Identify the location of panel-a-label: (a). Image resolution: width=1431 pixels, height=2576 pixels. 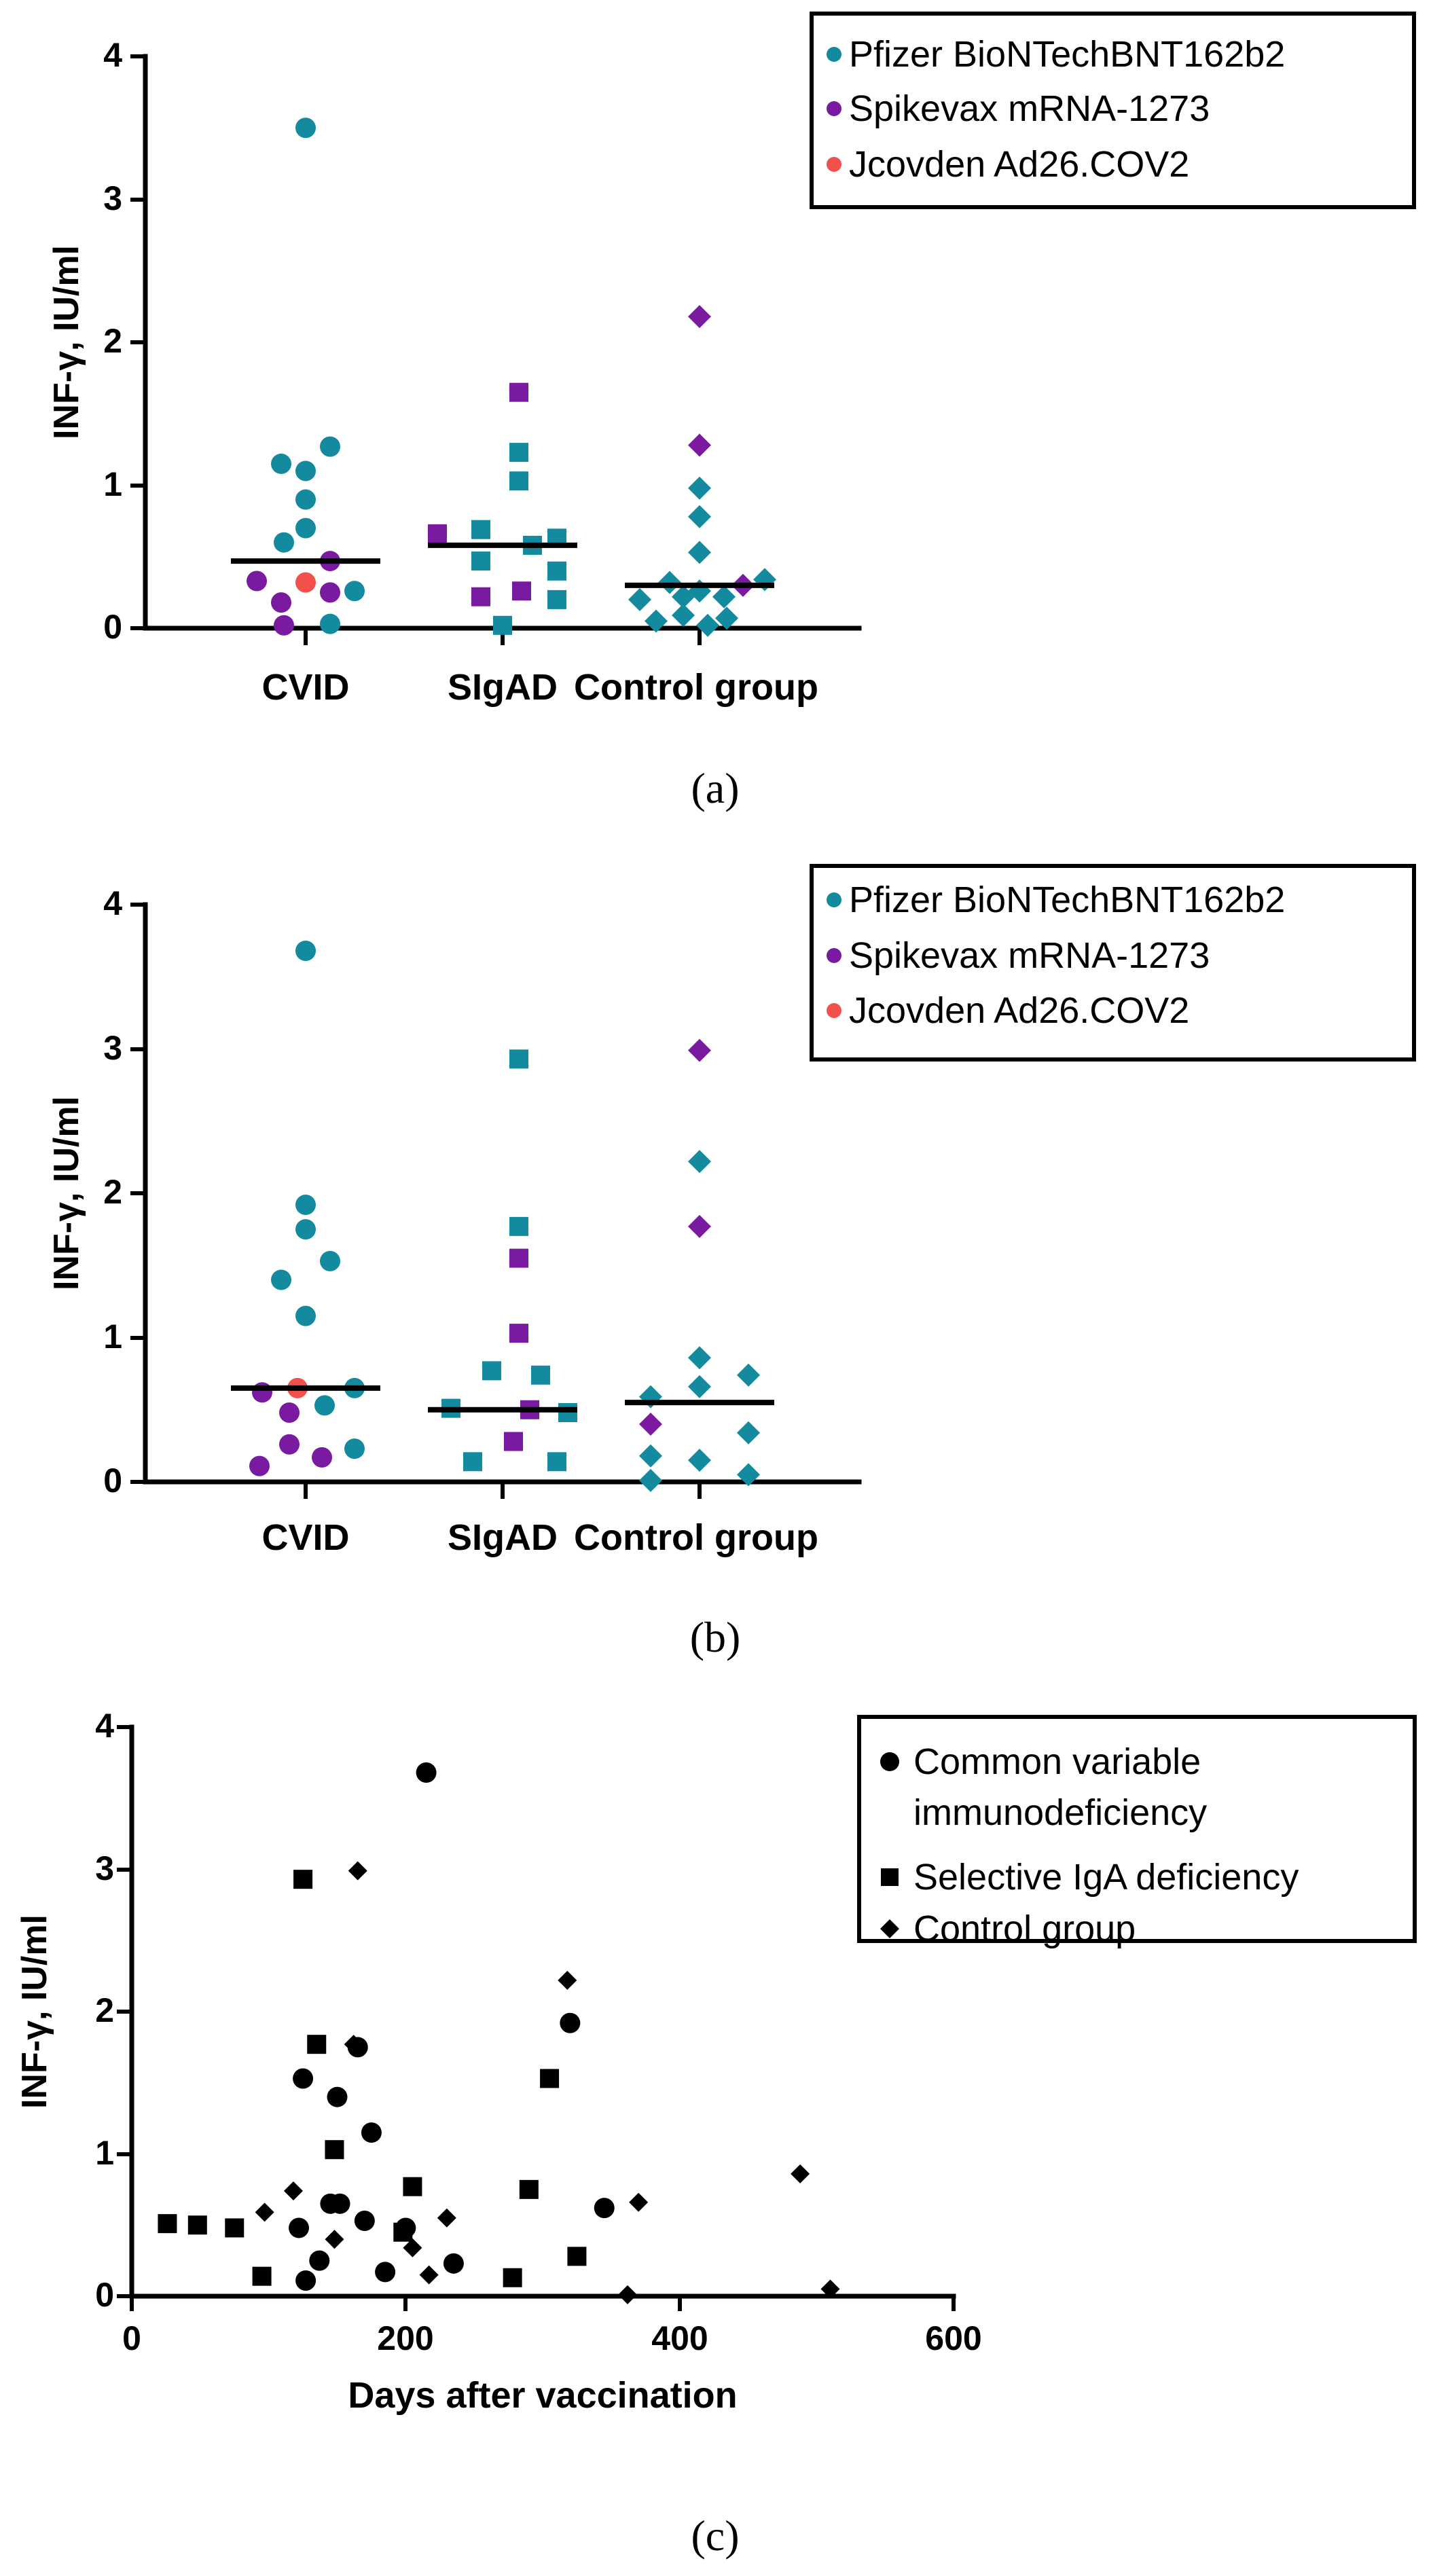
(715, 788).